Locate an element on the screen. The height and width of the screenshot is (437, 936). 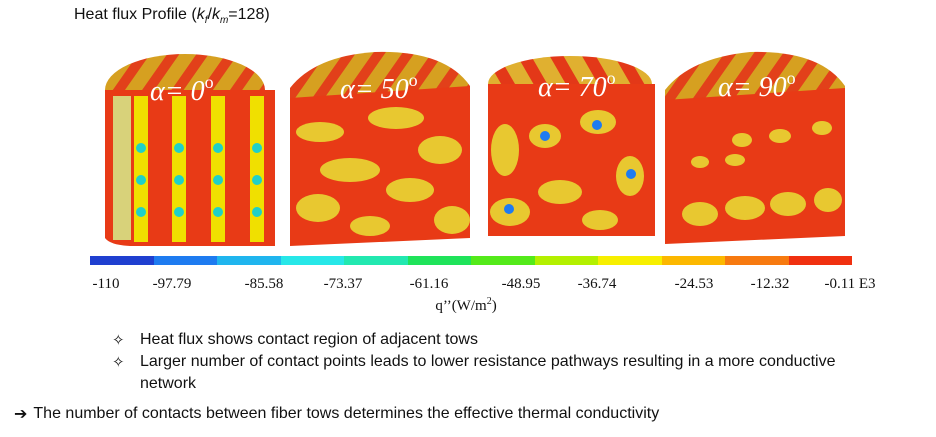
panel-50-alpha-label: α= 50o is located at coordinates (379, 87).